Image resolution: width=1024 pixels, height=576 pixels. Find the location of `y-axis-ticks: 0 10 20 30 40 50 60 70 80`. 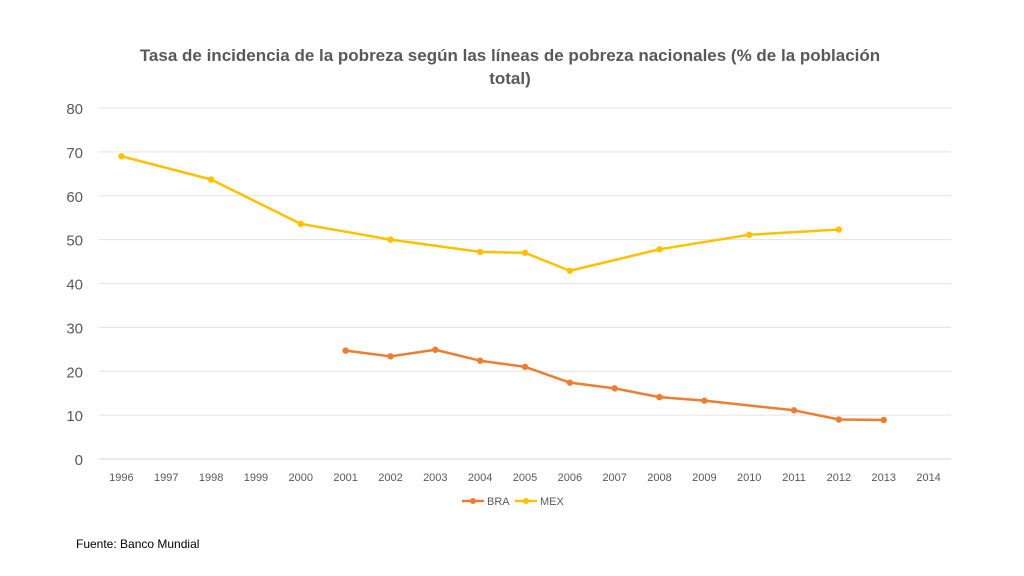

y-axis-ticks: 0 10 20 30 40 50 60 70 80 is located at coordinates (74, 285).